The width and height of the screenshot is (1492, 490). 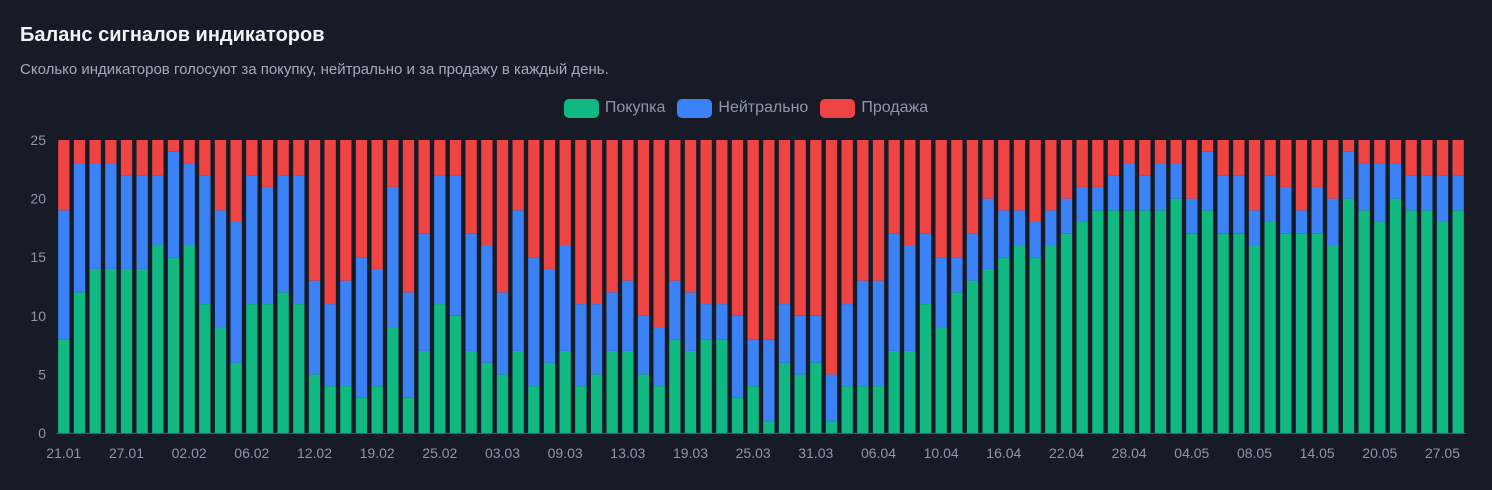 I want to click on legend-item-neutral: Нейтрально, so click(x=742, y=108).